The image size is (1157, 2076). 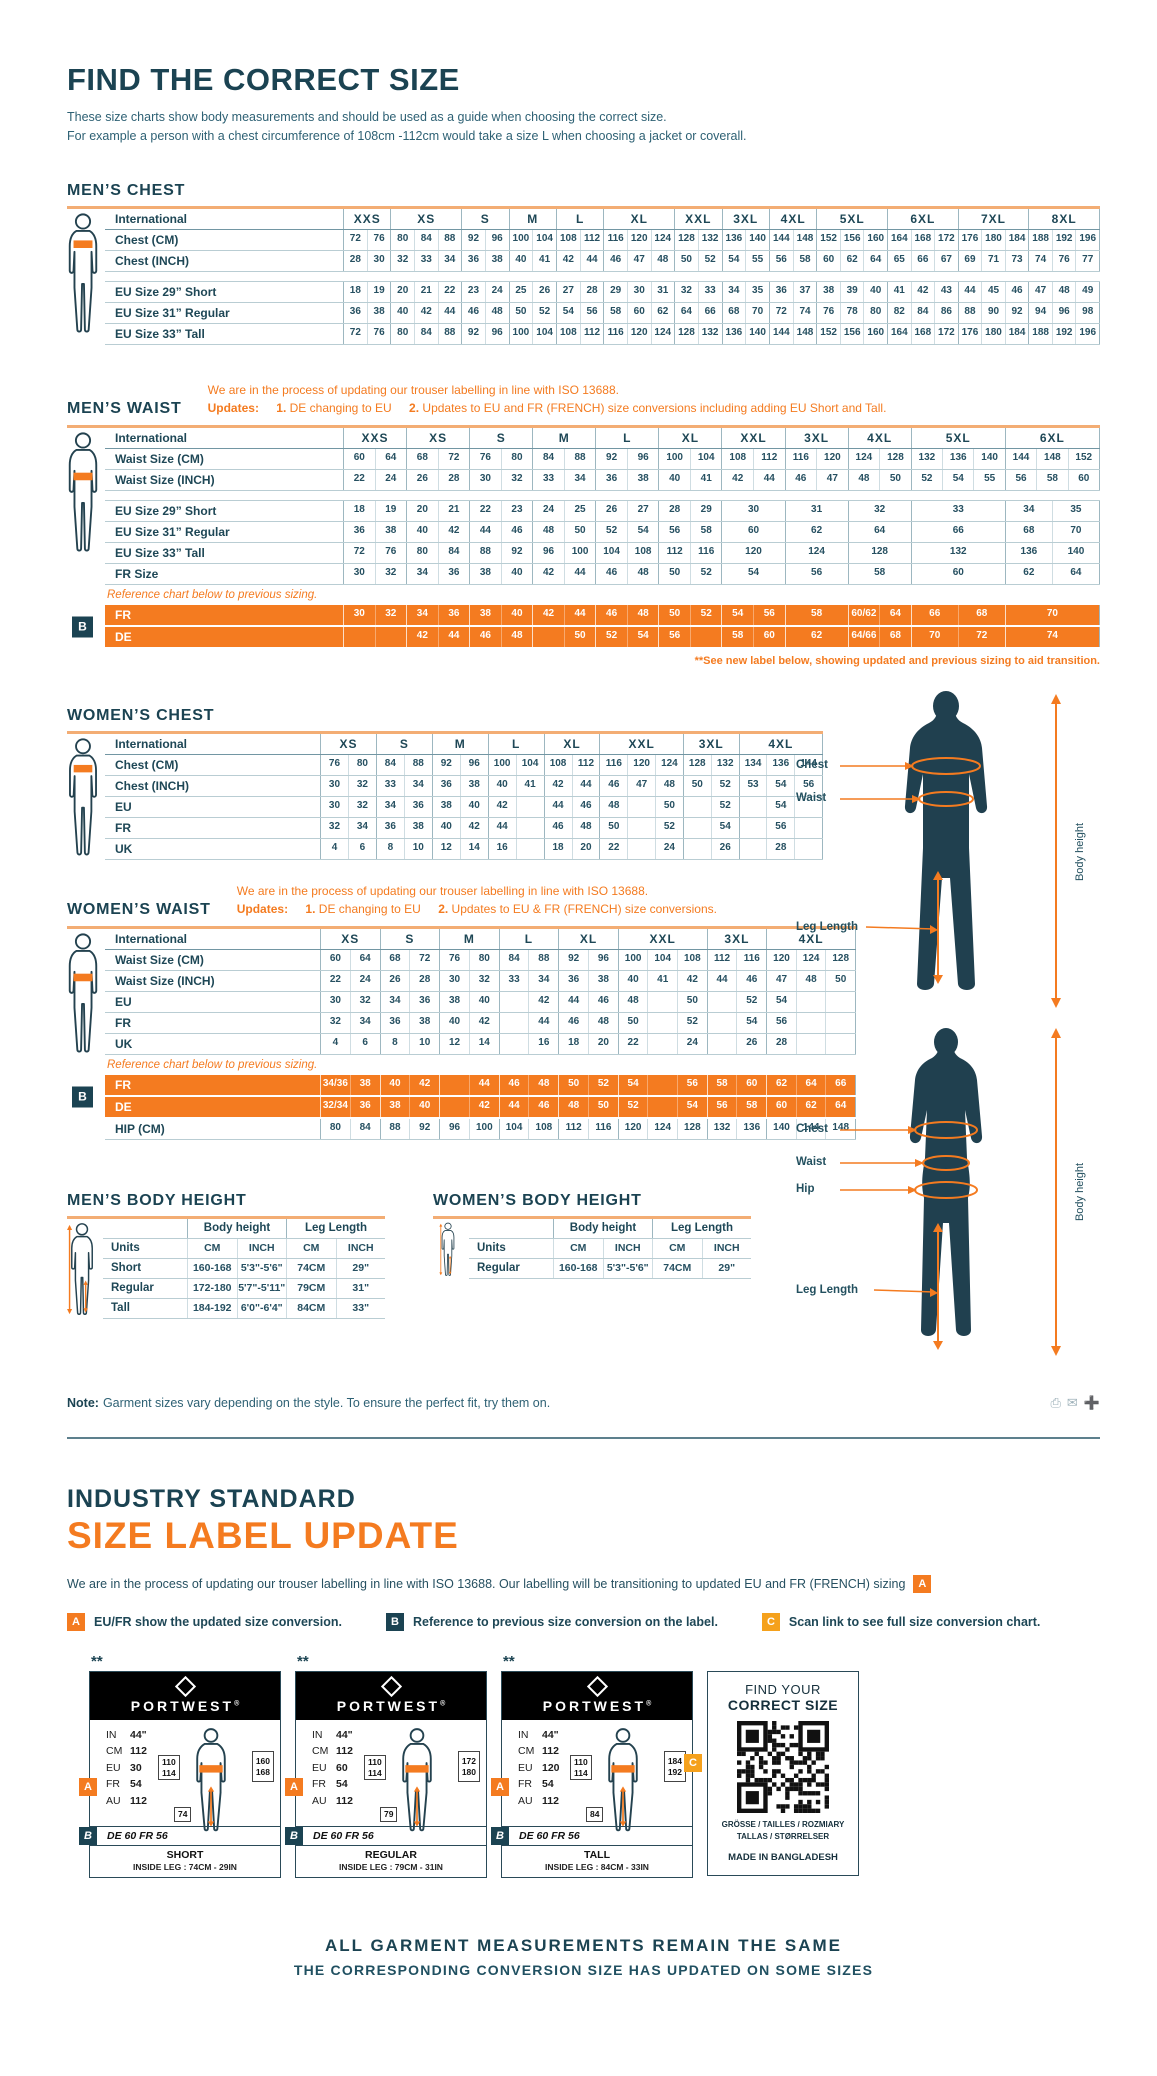 I want to click on size-cell: 73, so click(x=1016, y=260).